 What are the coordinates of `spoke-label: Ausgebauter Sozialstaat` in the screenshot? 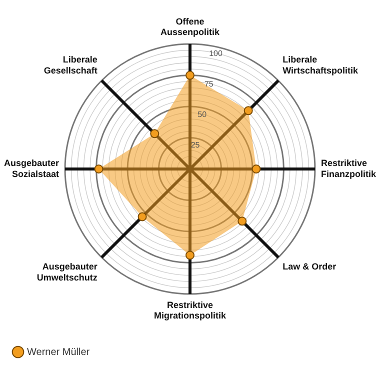 It's located at (32, 168).